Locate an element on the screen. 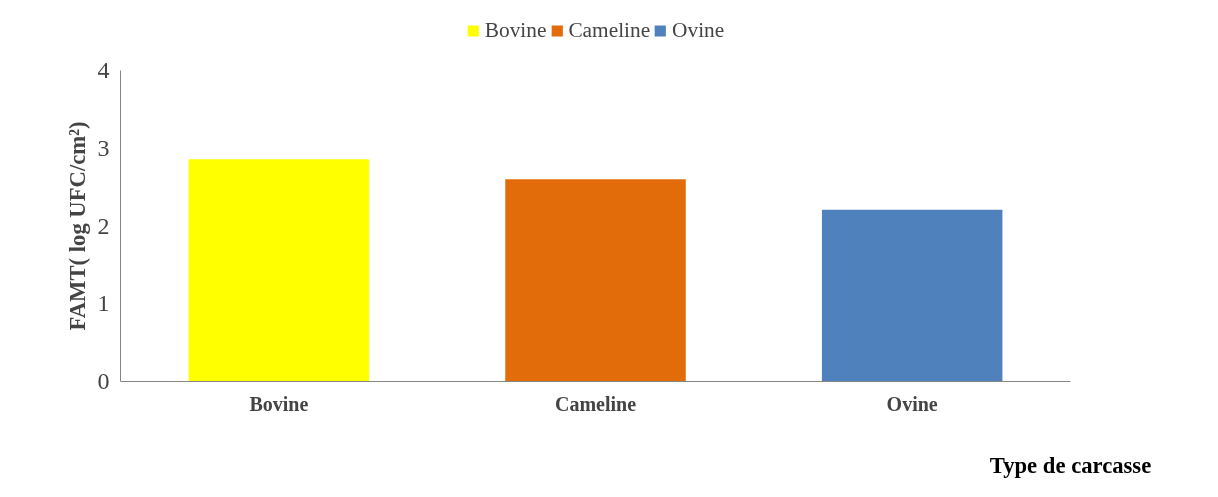  x-axis-title: Type de carcasse is located at coordinates (1070, 465).